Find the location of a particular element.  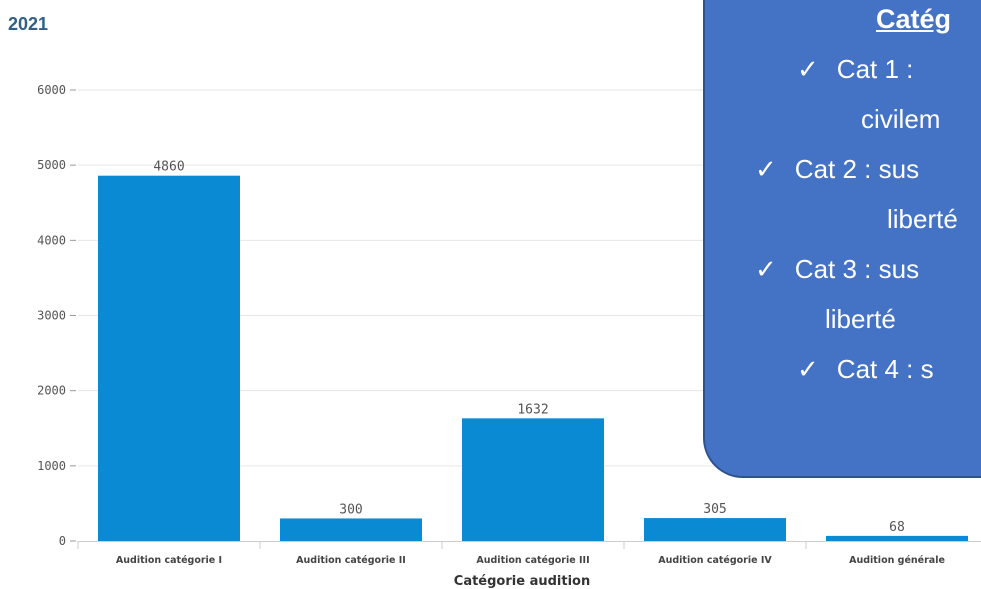

y-axis-ticks: 0 1000 2000 3000 4000 5000 6000 is located at coordinates (56, 315).